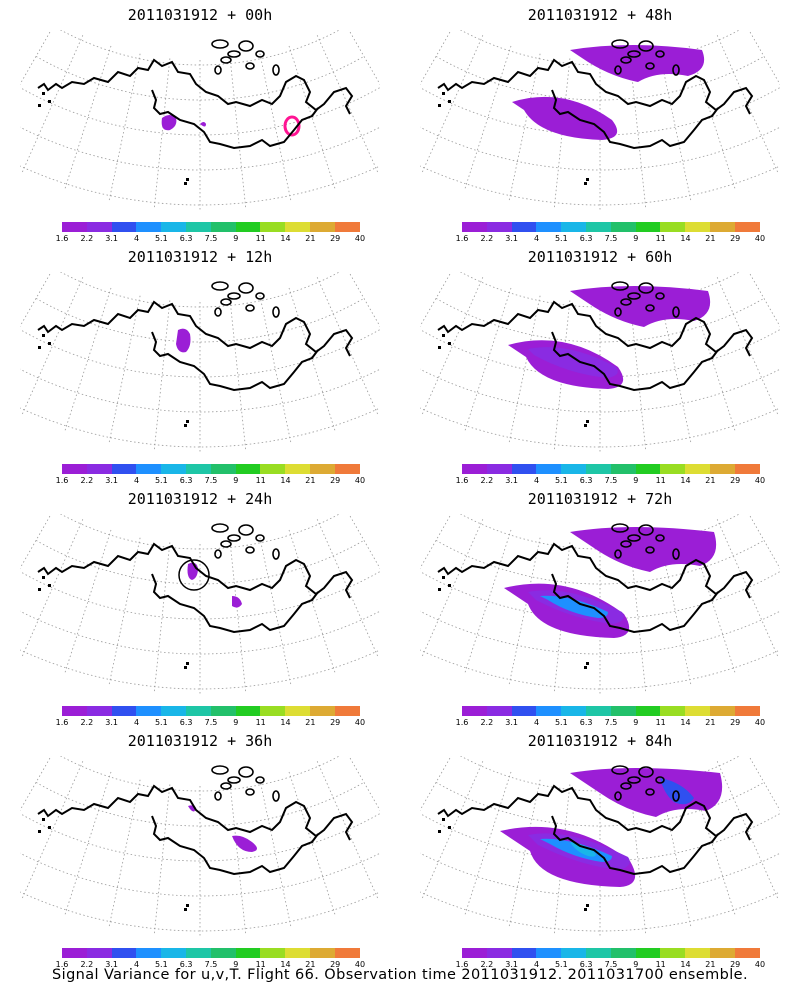  I want to click on variance-area, so click(169, 123).